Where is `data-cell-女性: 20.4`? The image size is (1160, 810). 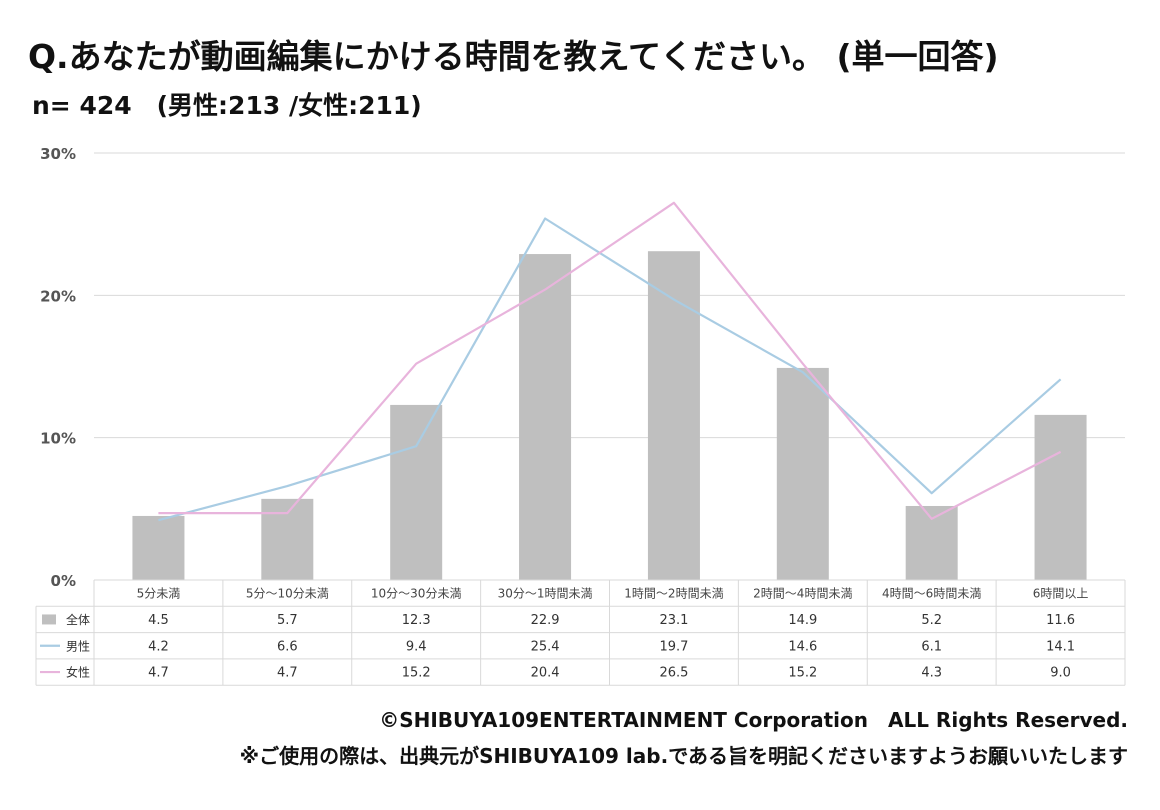 data-cell-女性: 20.4 is located at coordinates (545, 673).